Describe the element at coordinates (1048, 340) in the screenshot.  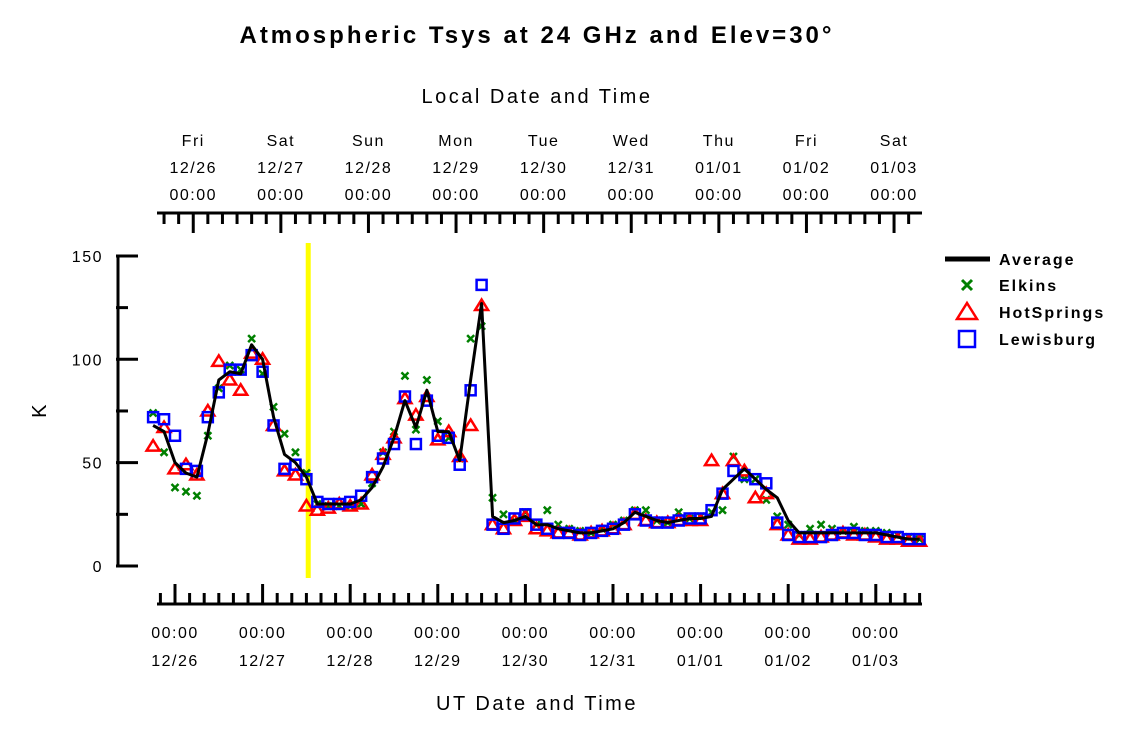
I see `legend-label: Lewisburg` at that location.